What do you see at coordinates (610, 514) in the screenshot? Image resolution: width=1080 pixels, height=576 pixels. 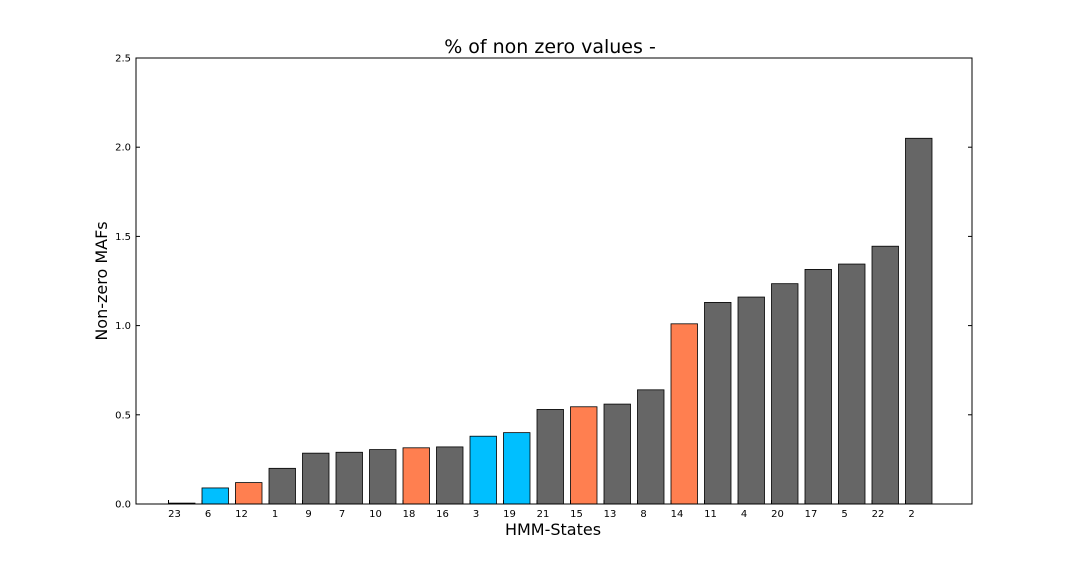 I see `x-tick-label: 13` at bounding box center [610, 514].